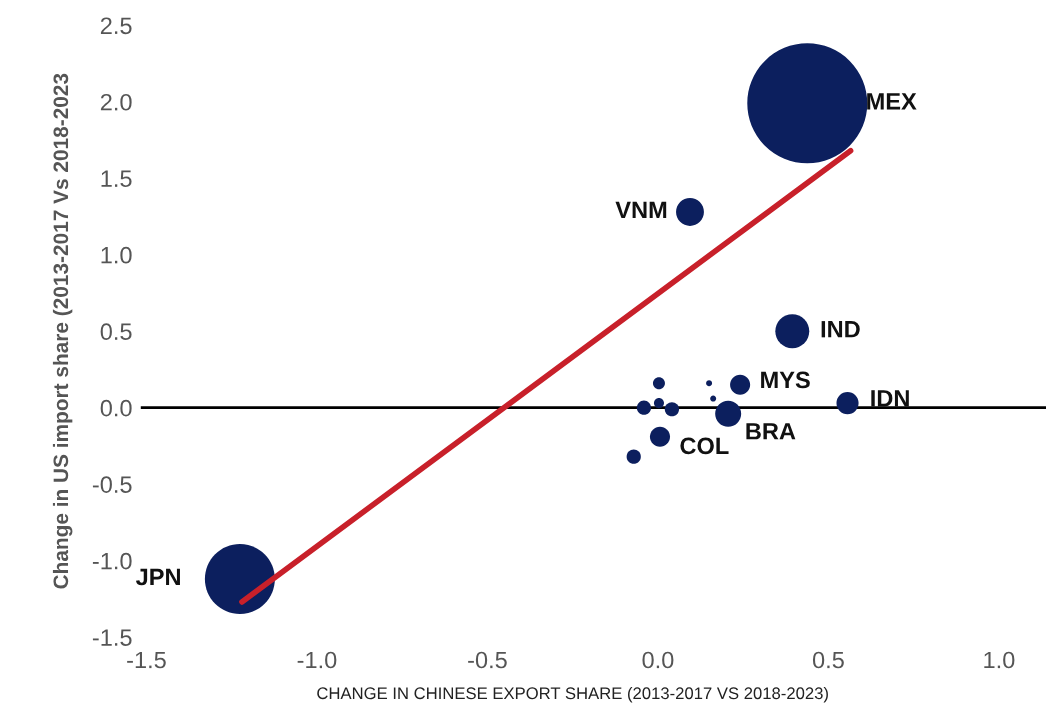 Image resolution: width=1046 pixels, height=724 pixels. What do you see at coordinates (890, 398) in the screenshot?
I see `annotation: IDN` at bounding box center [890, 398].